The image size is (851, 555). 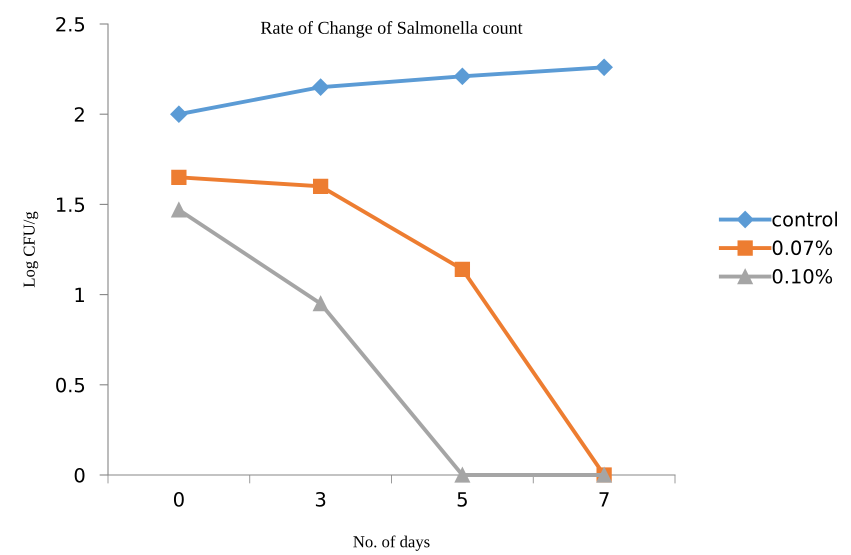 What do you see at coordinates (802, 276) in the screenshot?
I see `legend-label: 0.10%` at bounding box center [802, 276].